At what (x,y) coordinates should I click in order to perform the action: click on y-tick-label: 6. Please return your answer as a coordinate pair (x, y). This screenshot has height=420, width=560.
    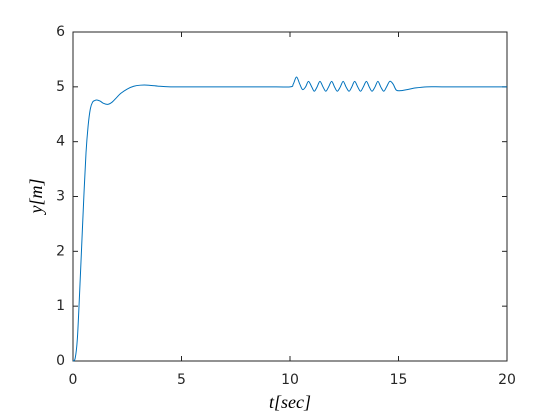
    Looking at the image, I should click on (60, 32).